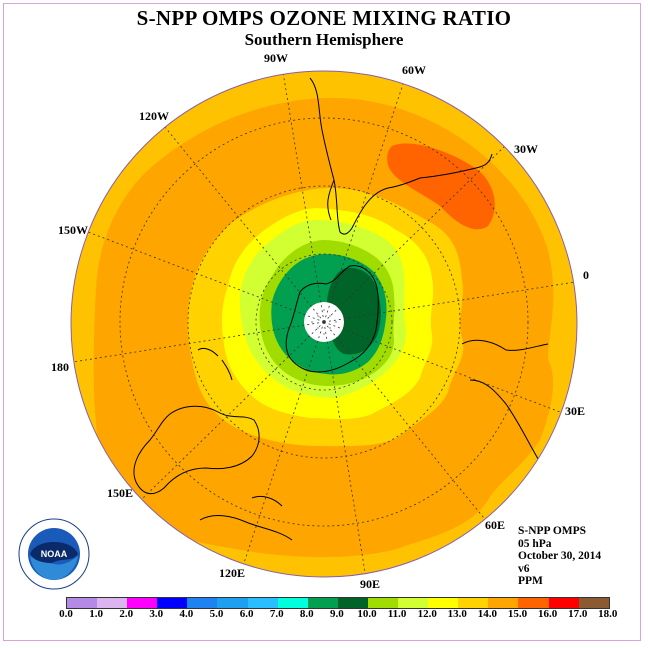 The width and height of the screenshot is (648, 648). Describe the element at coordinates (337, 614) in the screenshot. I see `colorbar-tick-label: 9.0` at that location.